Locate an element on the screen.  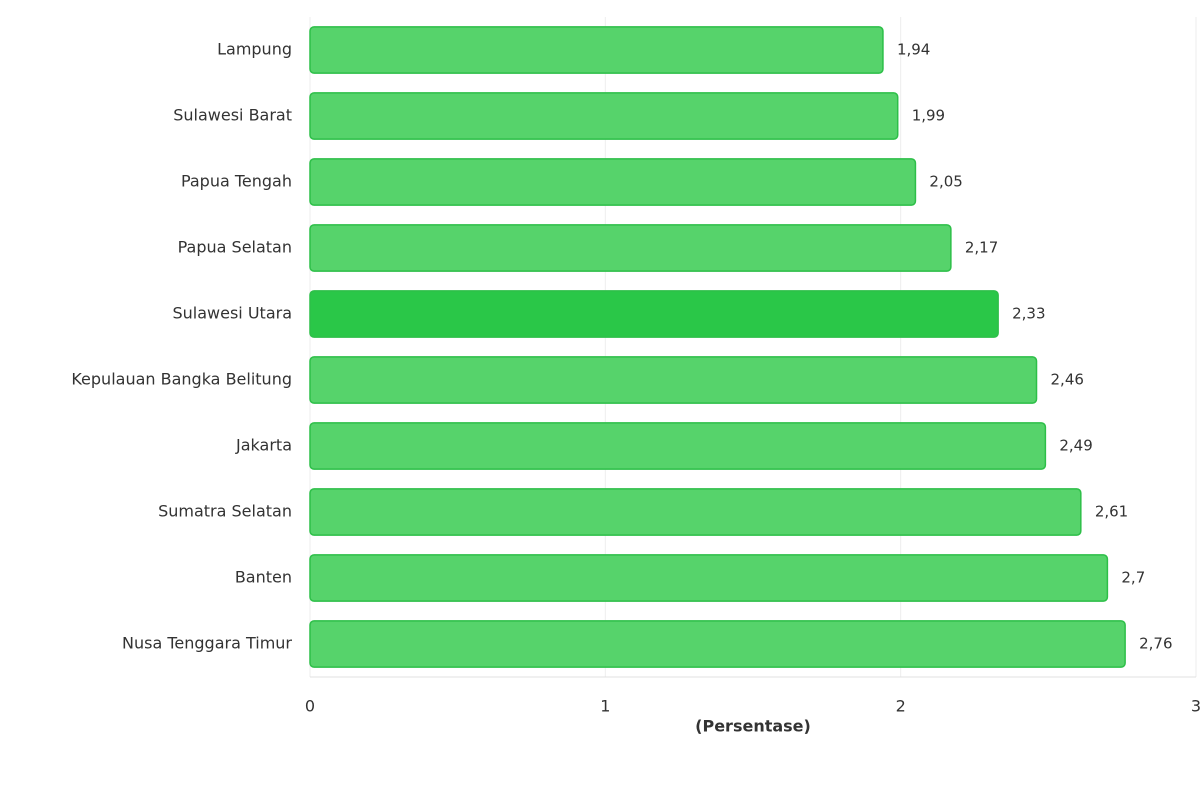
value-label: 2,49 is located at coordinates (1075, 446).